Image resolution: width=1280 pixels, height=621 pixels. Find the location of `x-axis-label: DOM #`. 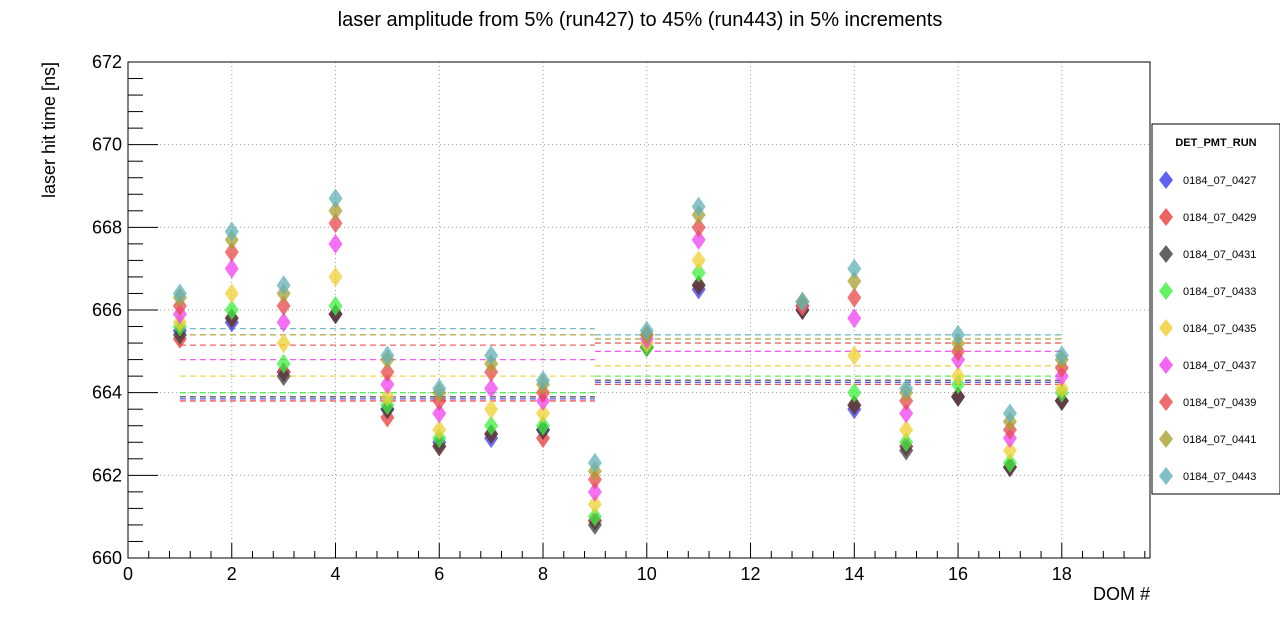

x-axis-label: DOM # is located at coordinates (1121, 594).